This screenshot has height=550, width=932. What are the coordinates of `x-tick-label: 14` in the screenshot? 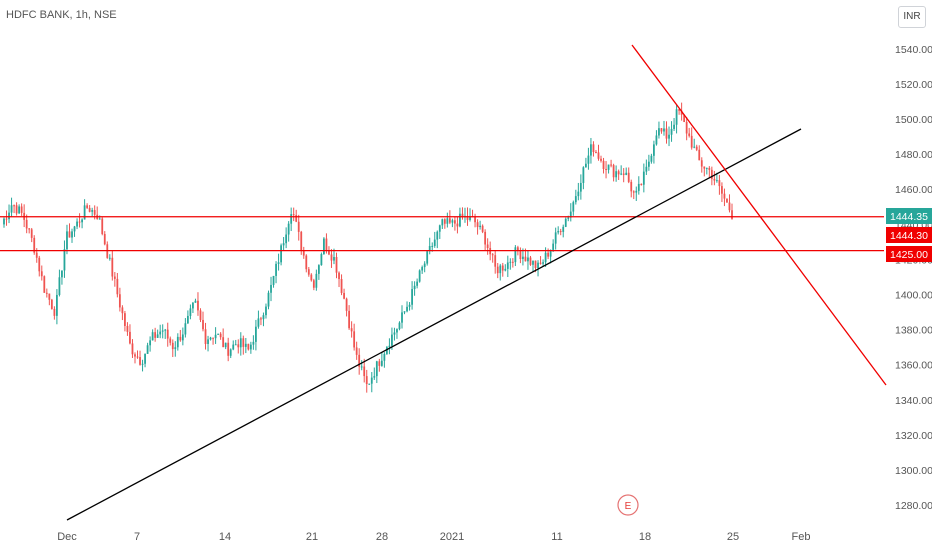 It's located at (225, 537).